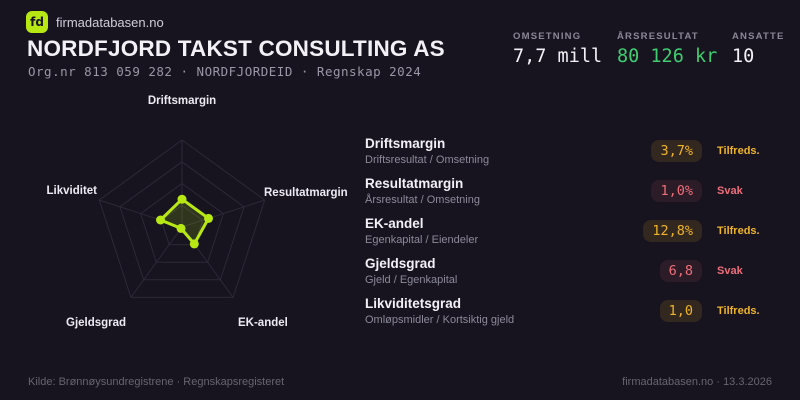  Describe the element at coordinates (547, 36) in the screenshot. I see `stat-label: OMSETNING` at that location.